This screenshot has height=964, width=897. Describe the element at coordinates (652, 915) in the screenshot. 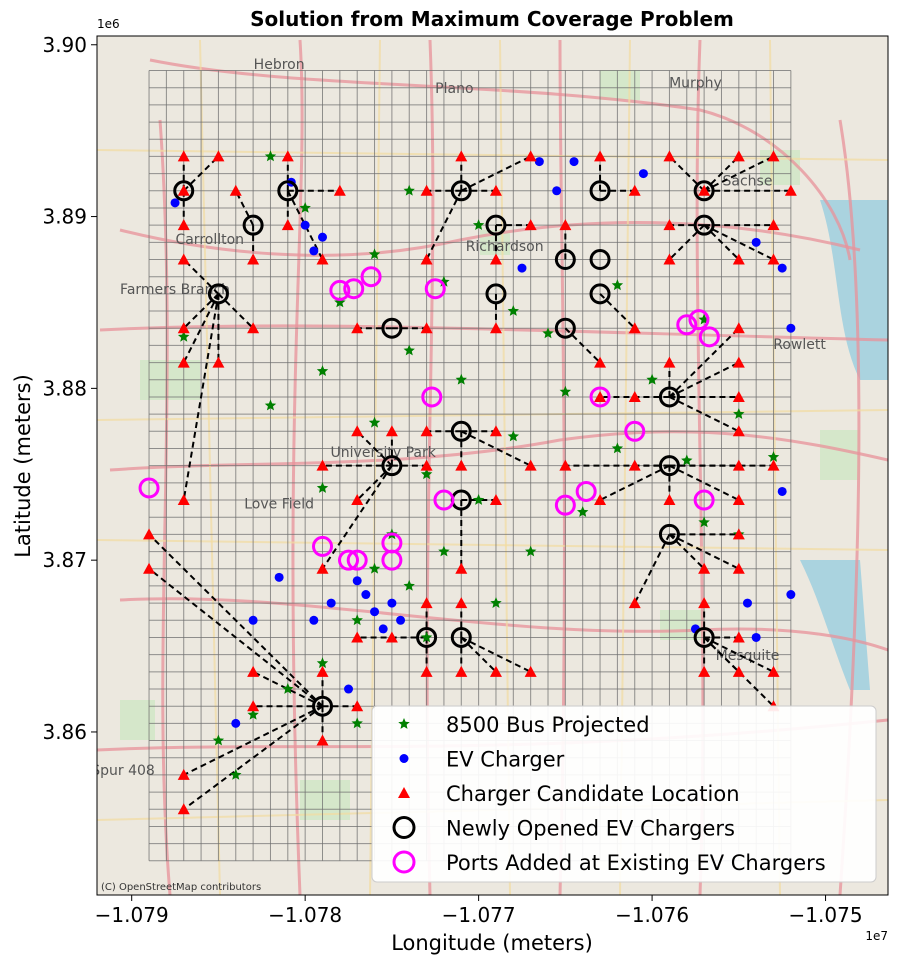

I see `x-tick-label: −1.076` at that location.